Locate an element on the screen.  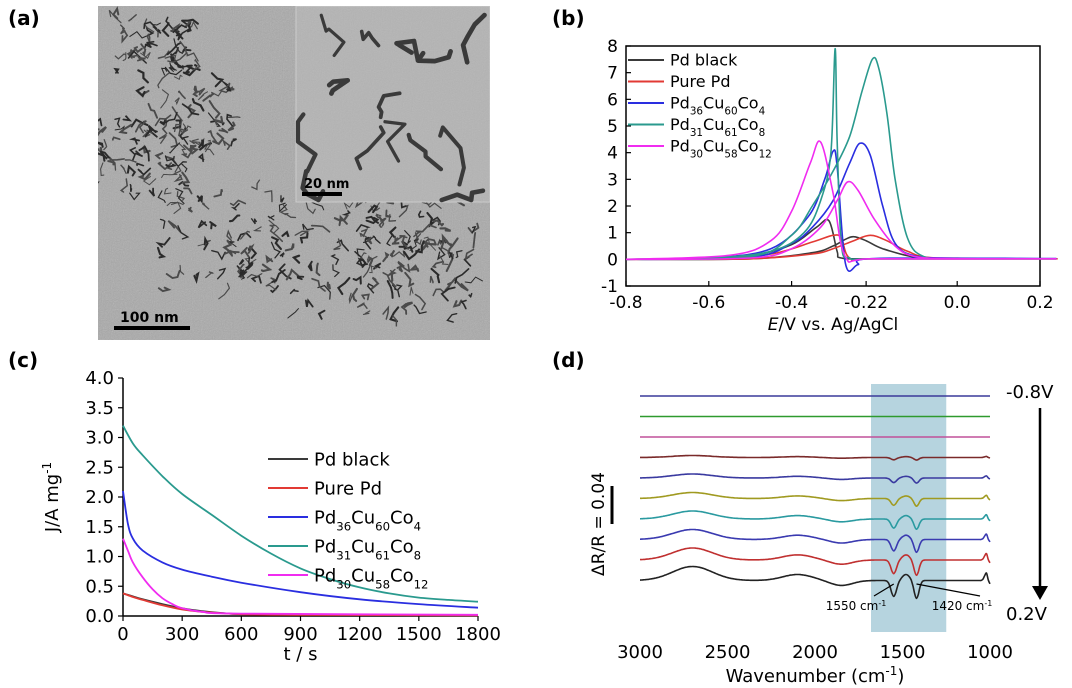
y-axis-label-text: J/A mg is located at coordinates (52, 503).